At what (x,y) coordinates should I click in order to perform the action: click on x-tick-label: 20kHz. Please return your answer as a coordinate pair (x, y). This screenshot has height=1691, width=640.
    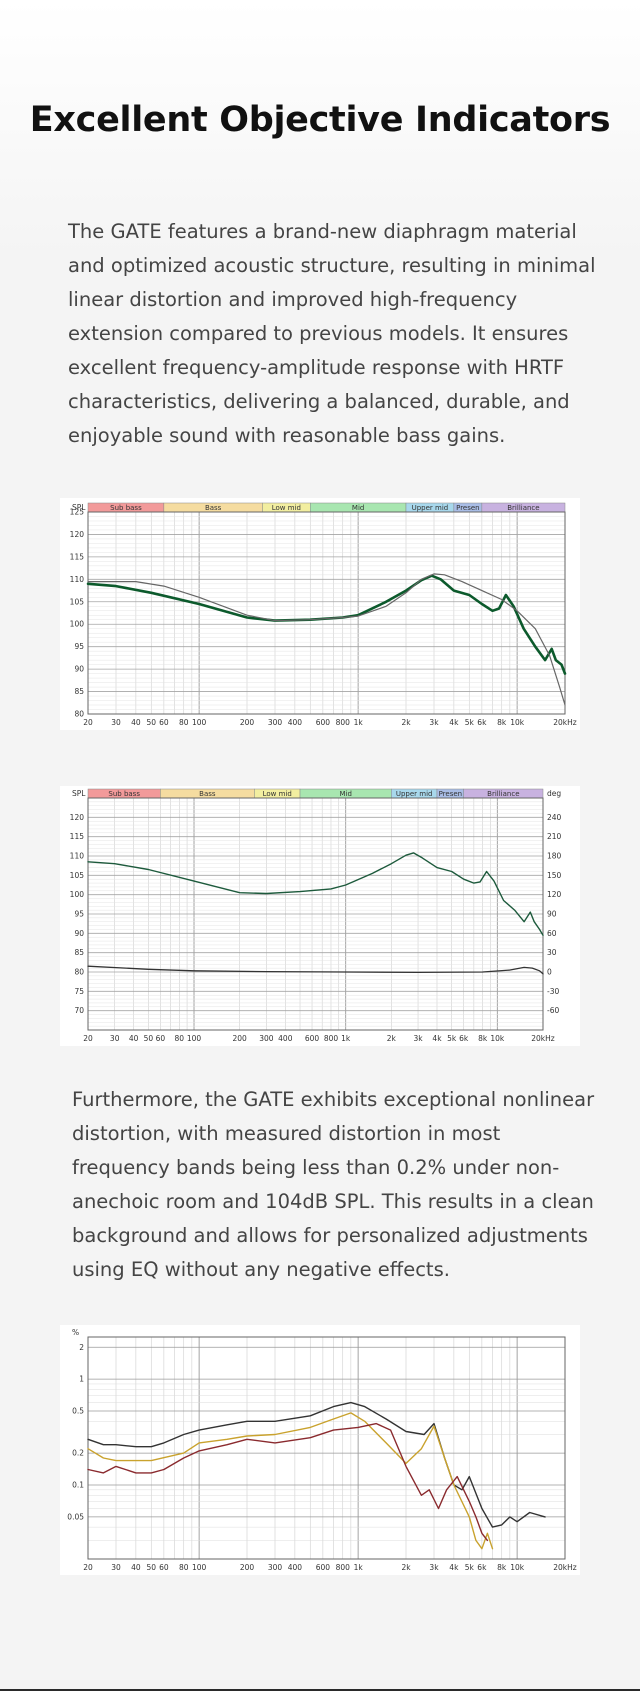
    Looking at the image, I should click on (565, 1567).